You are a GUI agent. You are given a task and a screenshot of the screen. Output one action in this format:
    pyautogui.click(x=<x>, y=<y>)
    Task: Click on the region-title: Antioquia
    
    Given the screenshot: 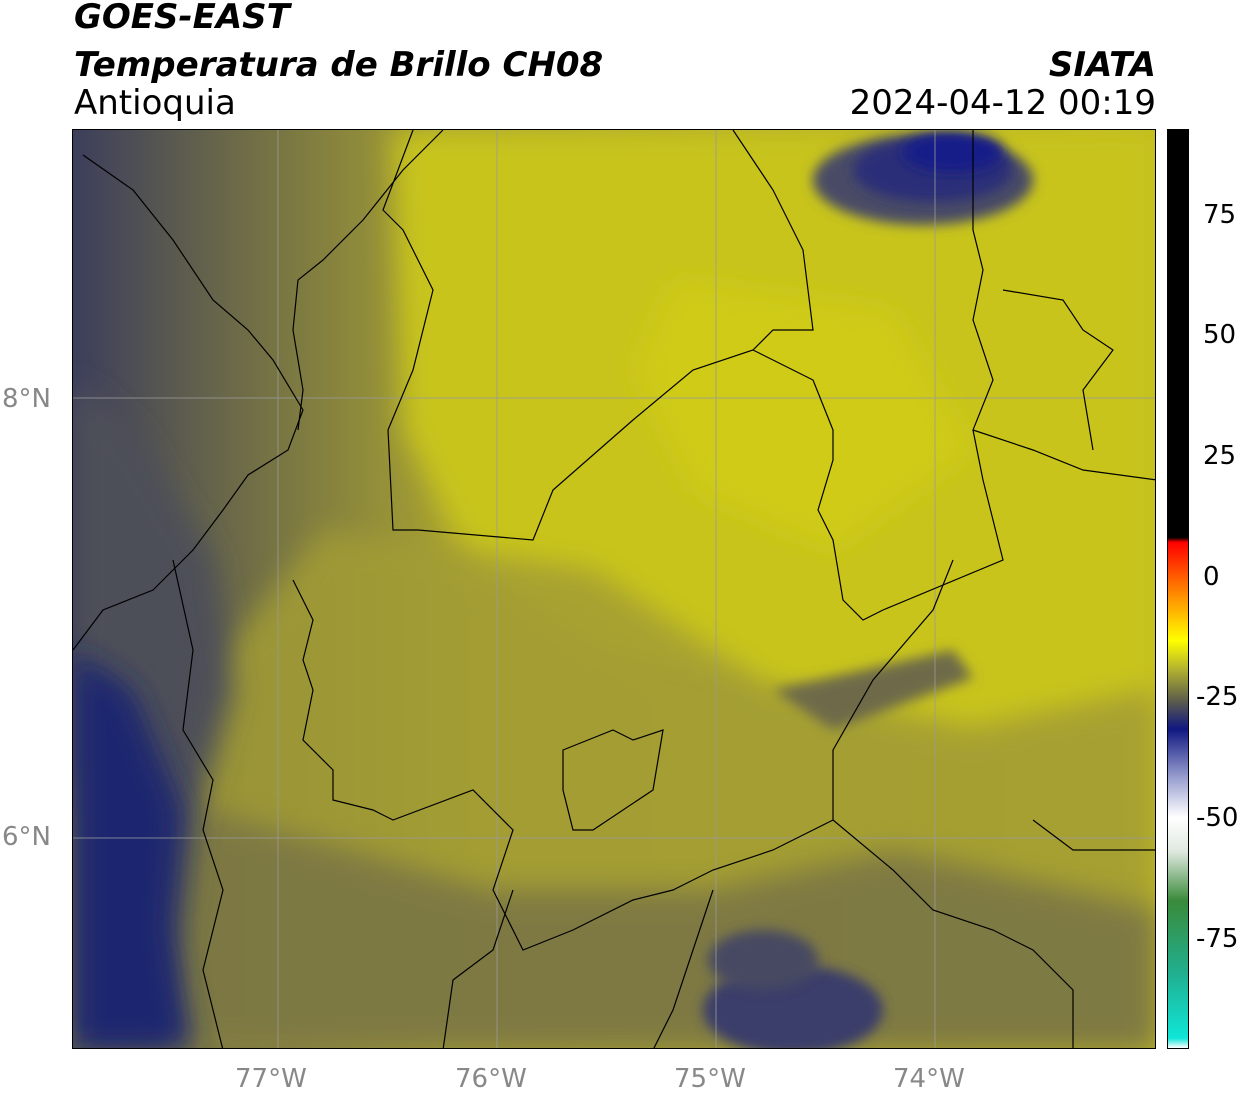 What is the action you would take?
    pyautogui.click(x=155, y=103)
    